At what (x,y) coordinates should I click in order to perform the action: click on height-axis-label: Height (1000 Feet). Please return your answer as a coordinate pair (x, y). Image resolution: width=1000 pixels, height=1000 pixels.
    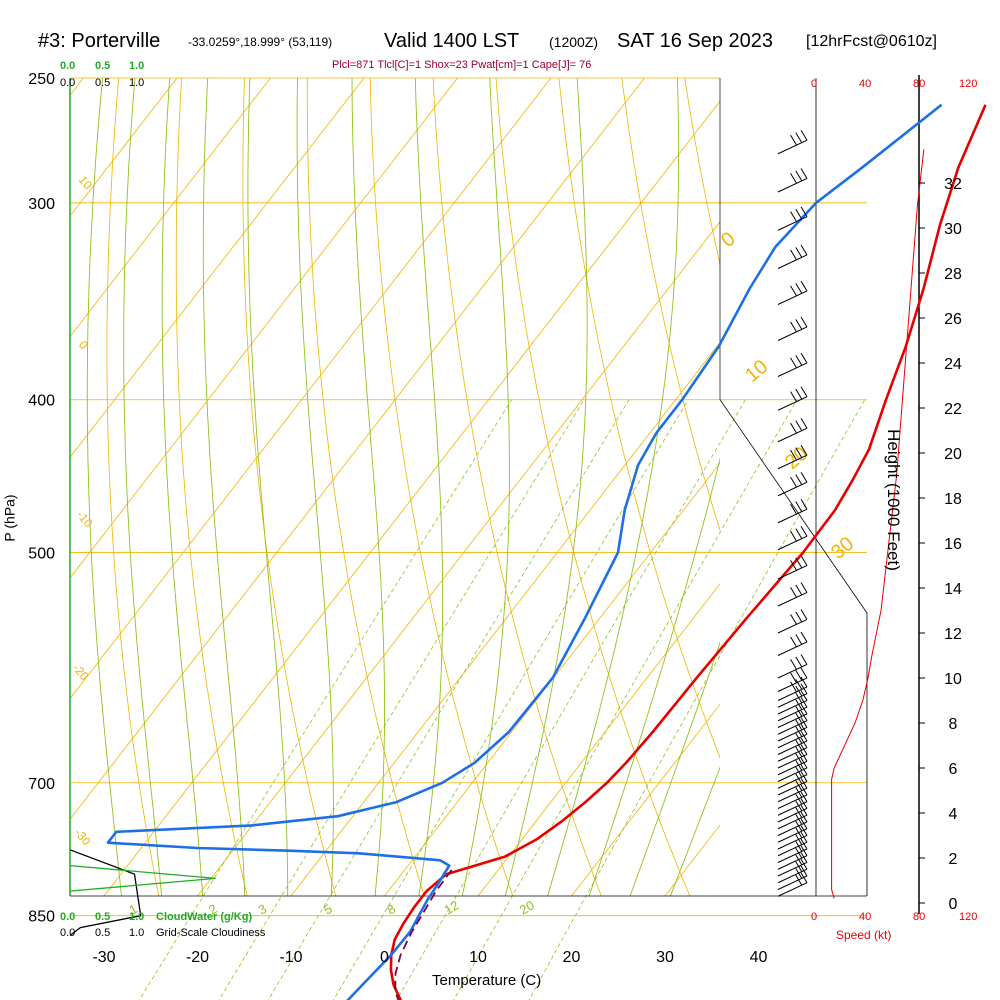
    Looking at the image, I should click on (893, 500).